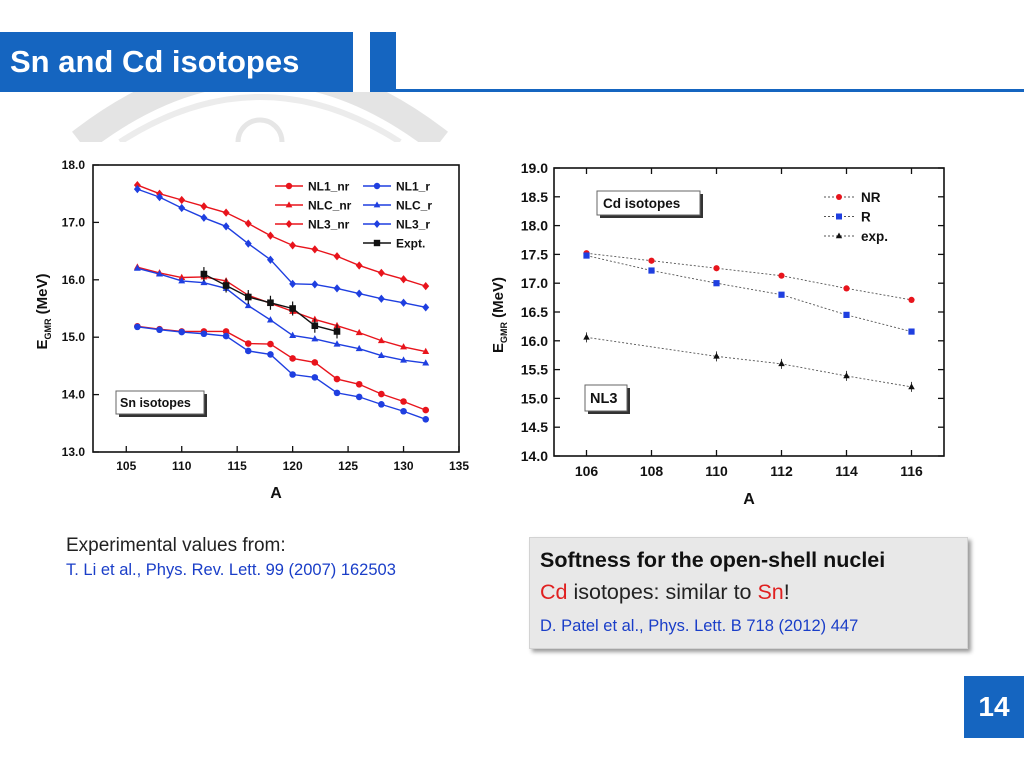 This screenshot has height=768, width=1024. What do you see at coordinates (846, 471) in the screenshot?
I see `x-tick-label: 114` at bounding box center [846, 471].